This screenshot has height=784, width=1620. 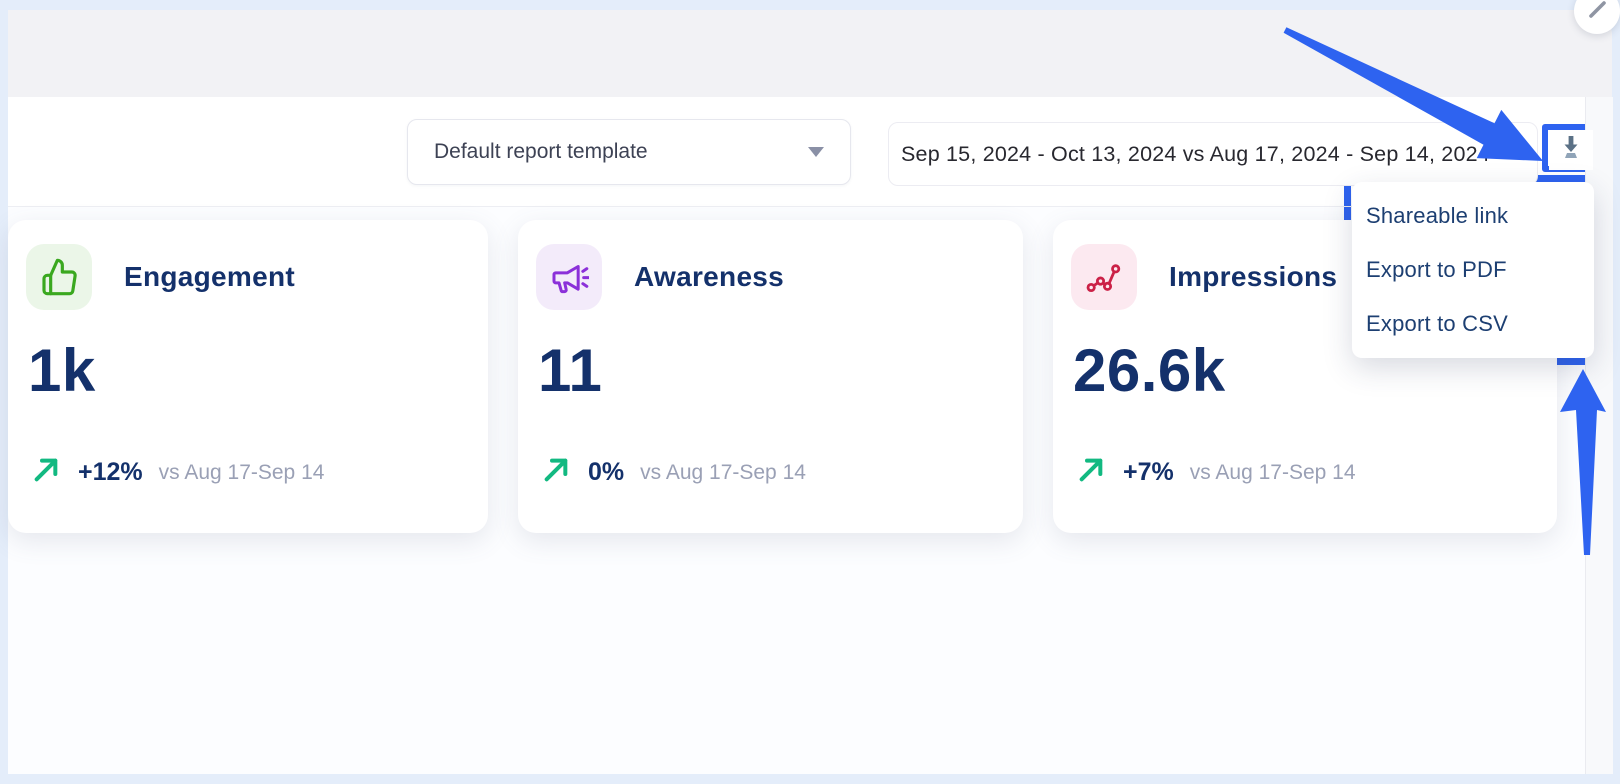 I want to click on trend-change: +7%, so click(x=1148, y=472).